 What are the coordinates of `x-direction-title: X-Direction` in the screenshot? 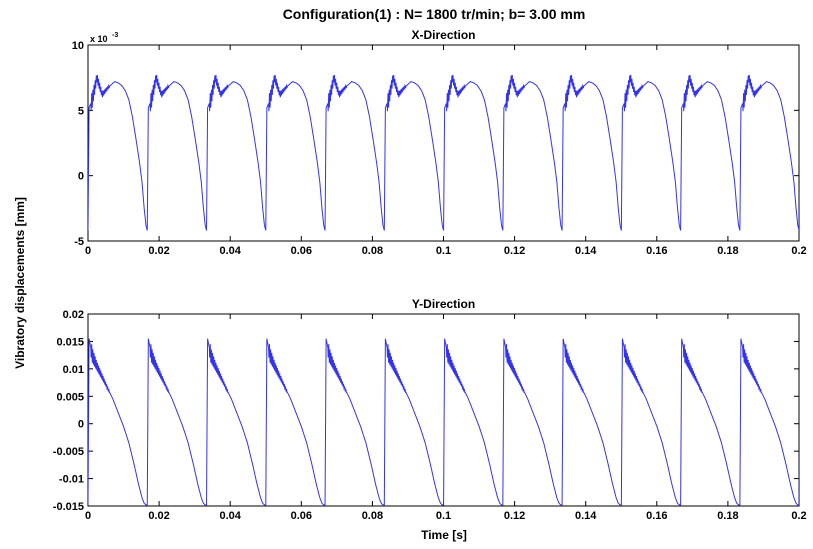 It's located at (443, 35).